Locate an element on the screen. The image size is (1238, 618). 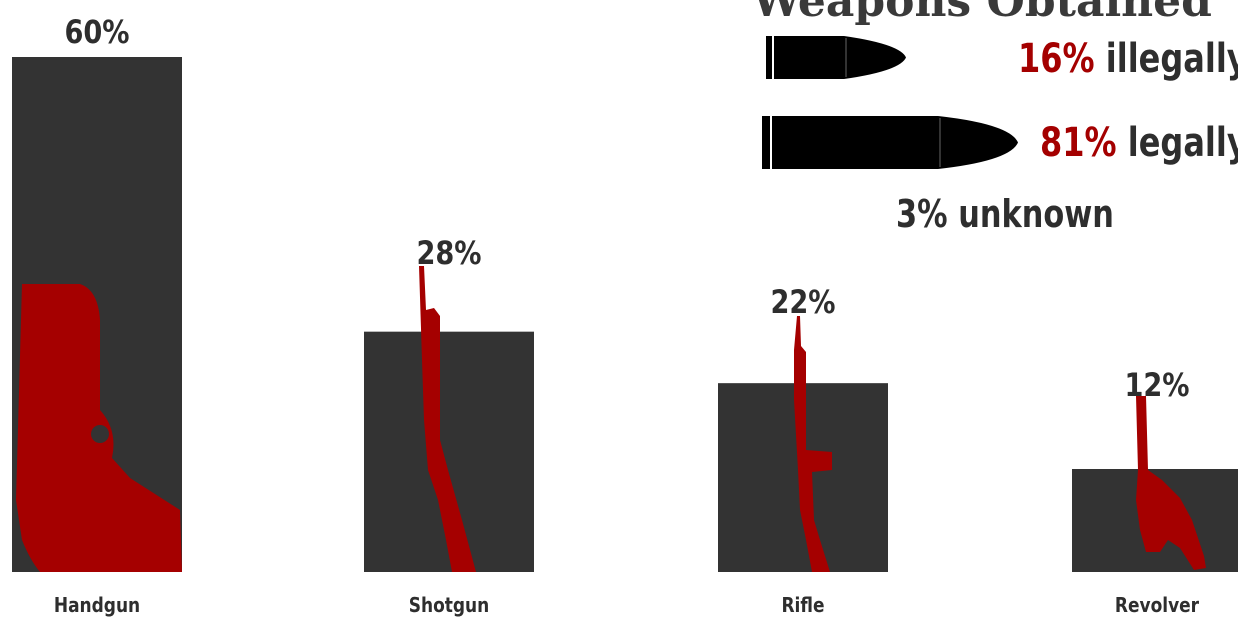
bullet-small-icon is located at coordinates (836, 57).